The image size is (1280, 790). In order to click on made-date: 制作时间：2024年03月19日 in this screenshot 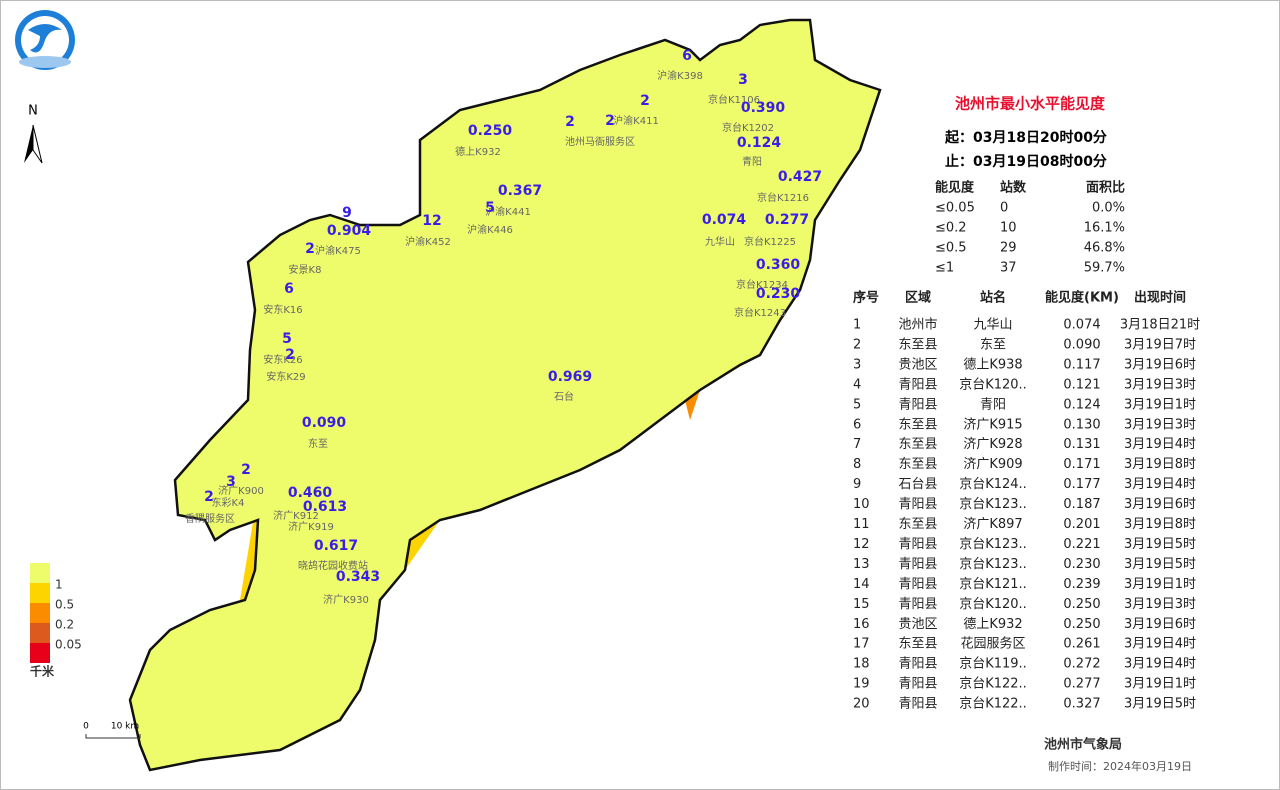, I will do `click(1120, 766)`.